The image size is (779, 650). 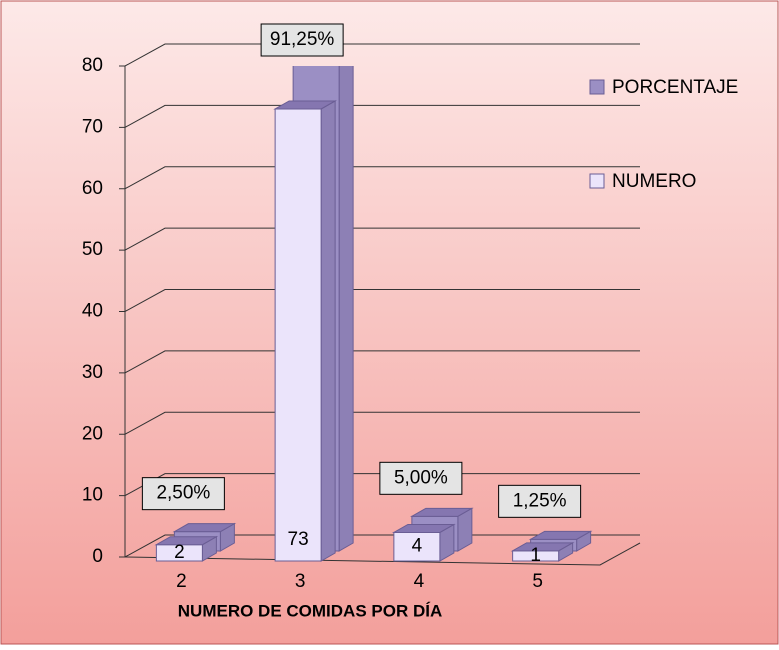 I want to click on y-tick-label: 10, so click(x=92, y=495).